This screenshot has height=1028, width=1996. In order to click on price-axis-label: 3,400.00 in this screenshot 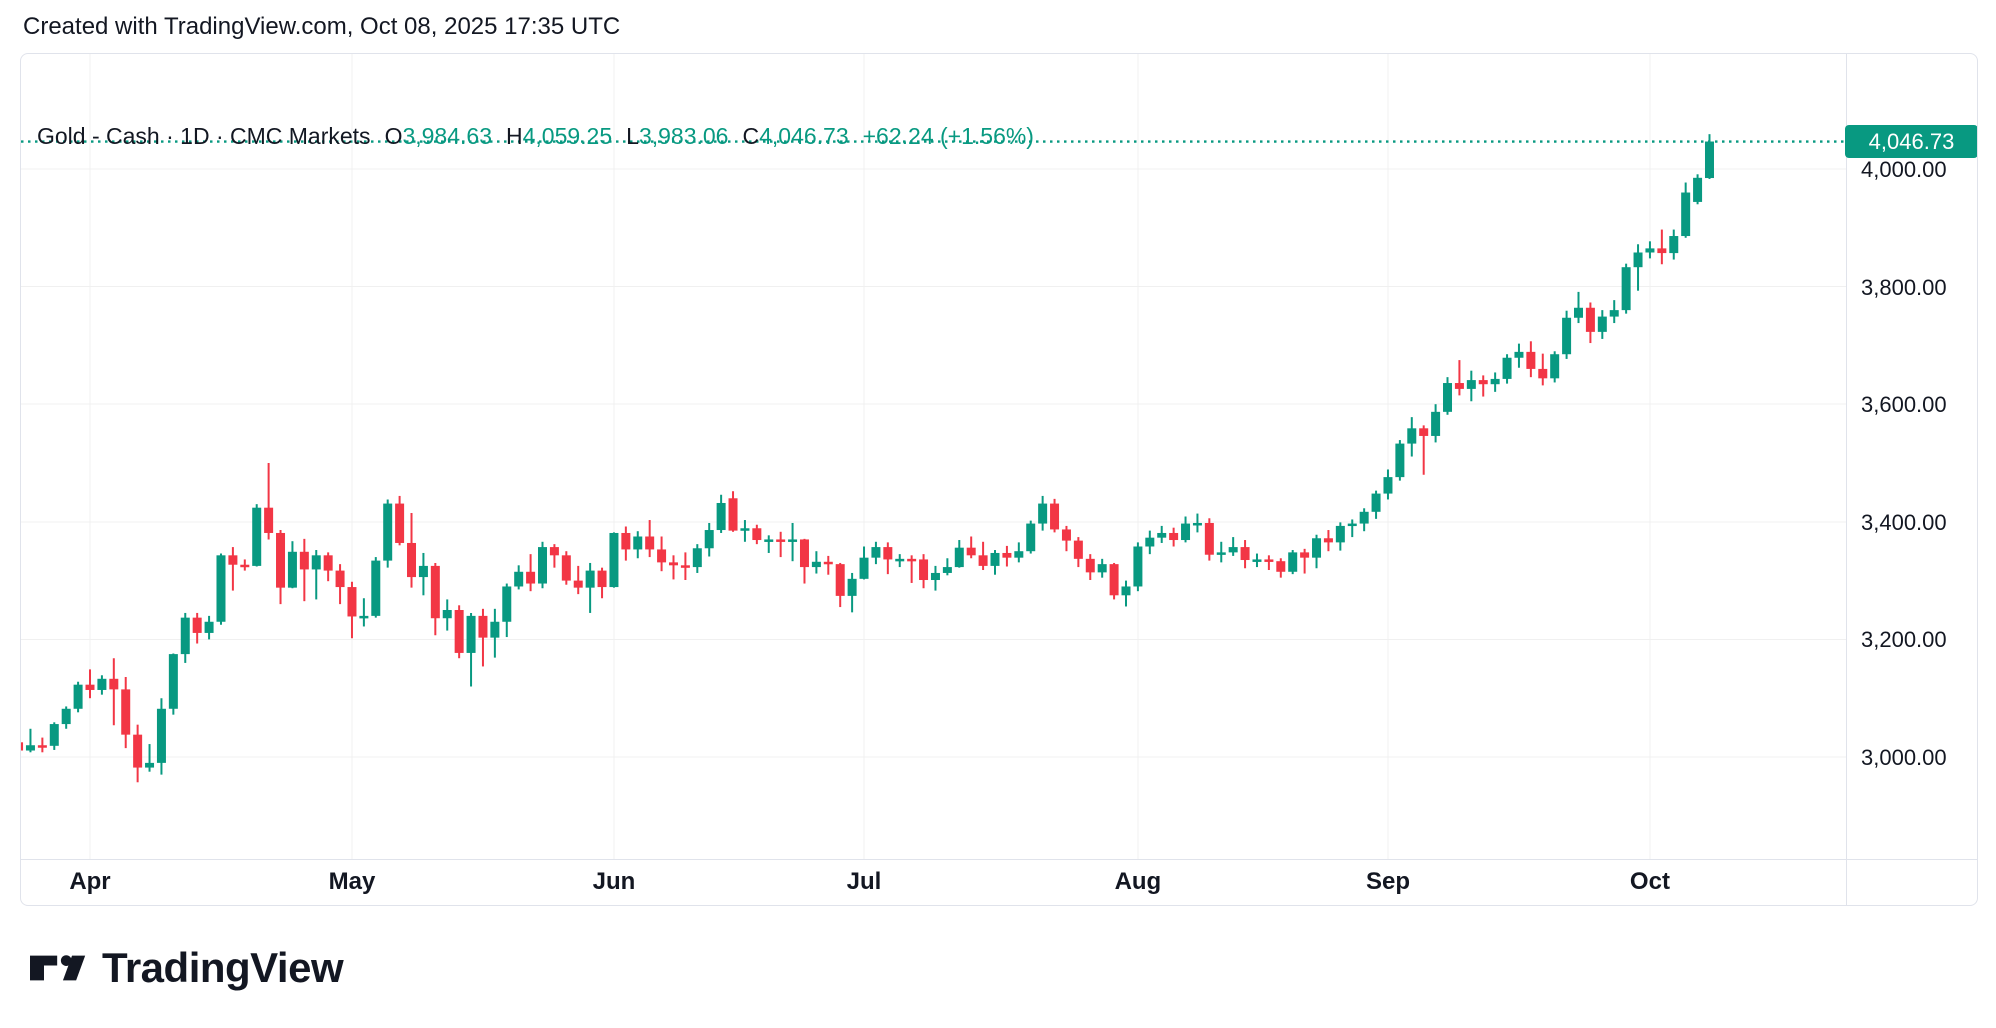, I will do `click(1904, 522)`.